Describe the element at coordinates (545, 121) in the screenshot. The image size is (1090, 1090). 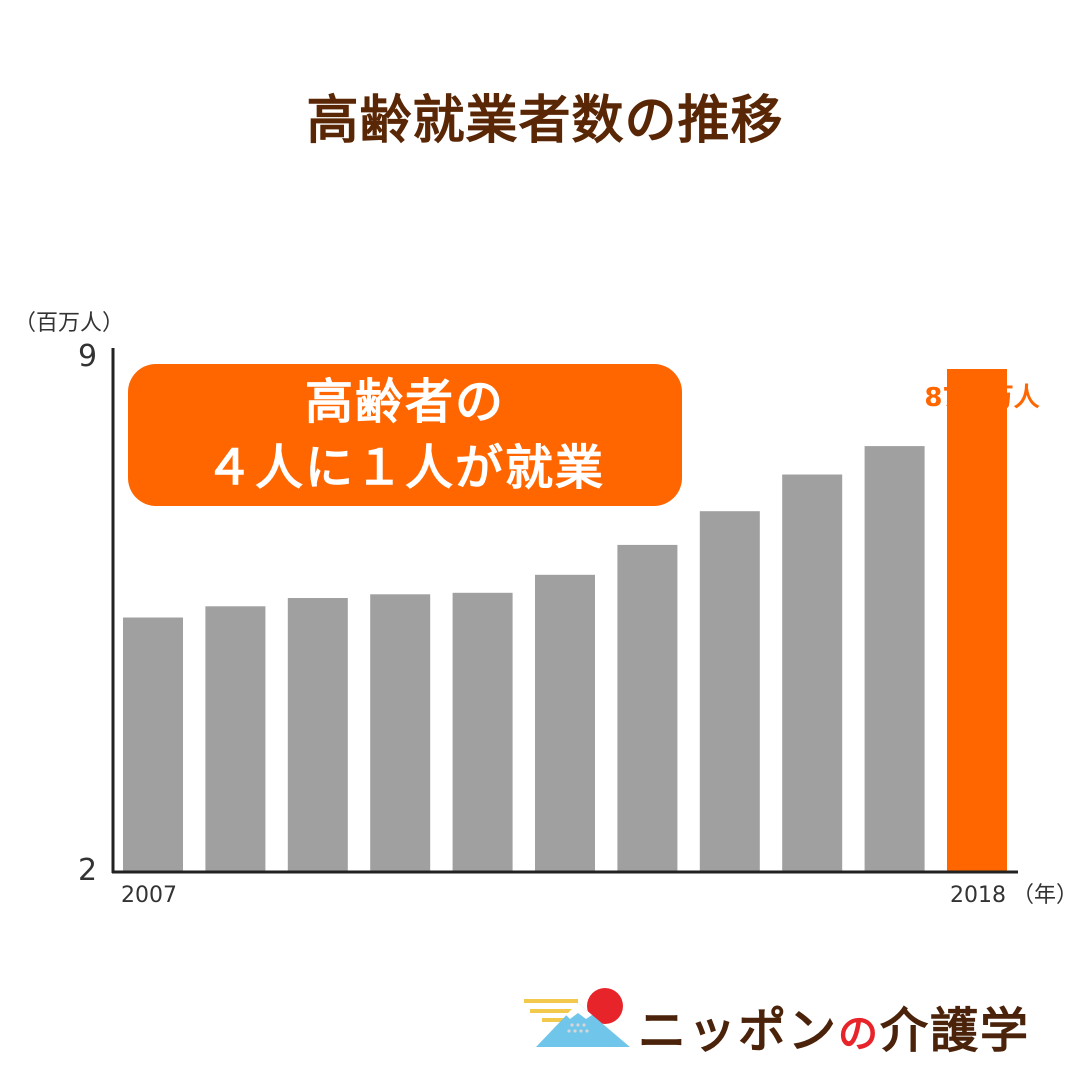
I see `chart-title: 高齢就業者数の推移` at that location.